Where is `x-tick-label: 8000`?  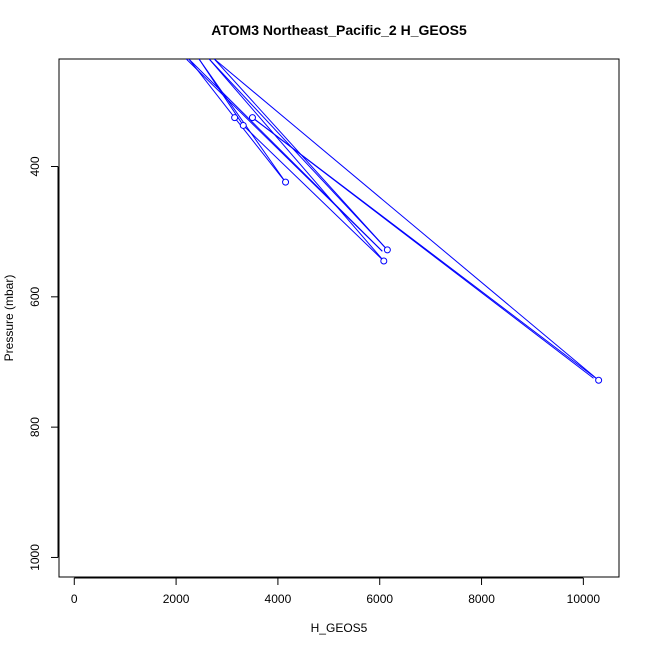
x-tick-label: 8000 is located at coordinates (481, 599).